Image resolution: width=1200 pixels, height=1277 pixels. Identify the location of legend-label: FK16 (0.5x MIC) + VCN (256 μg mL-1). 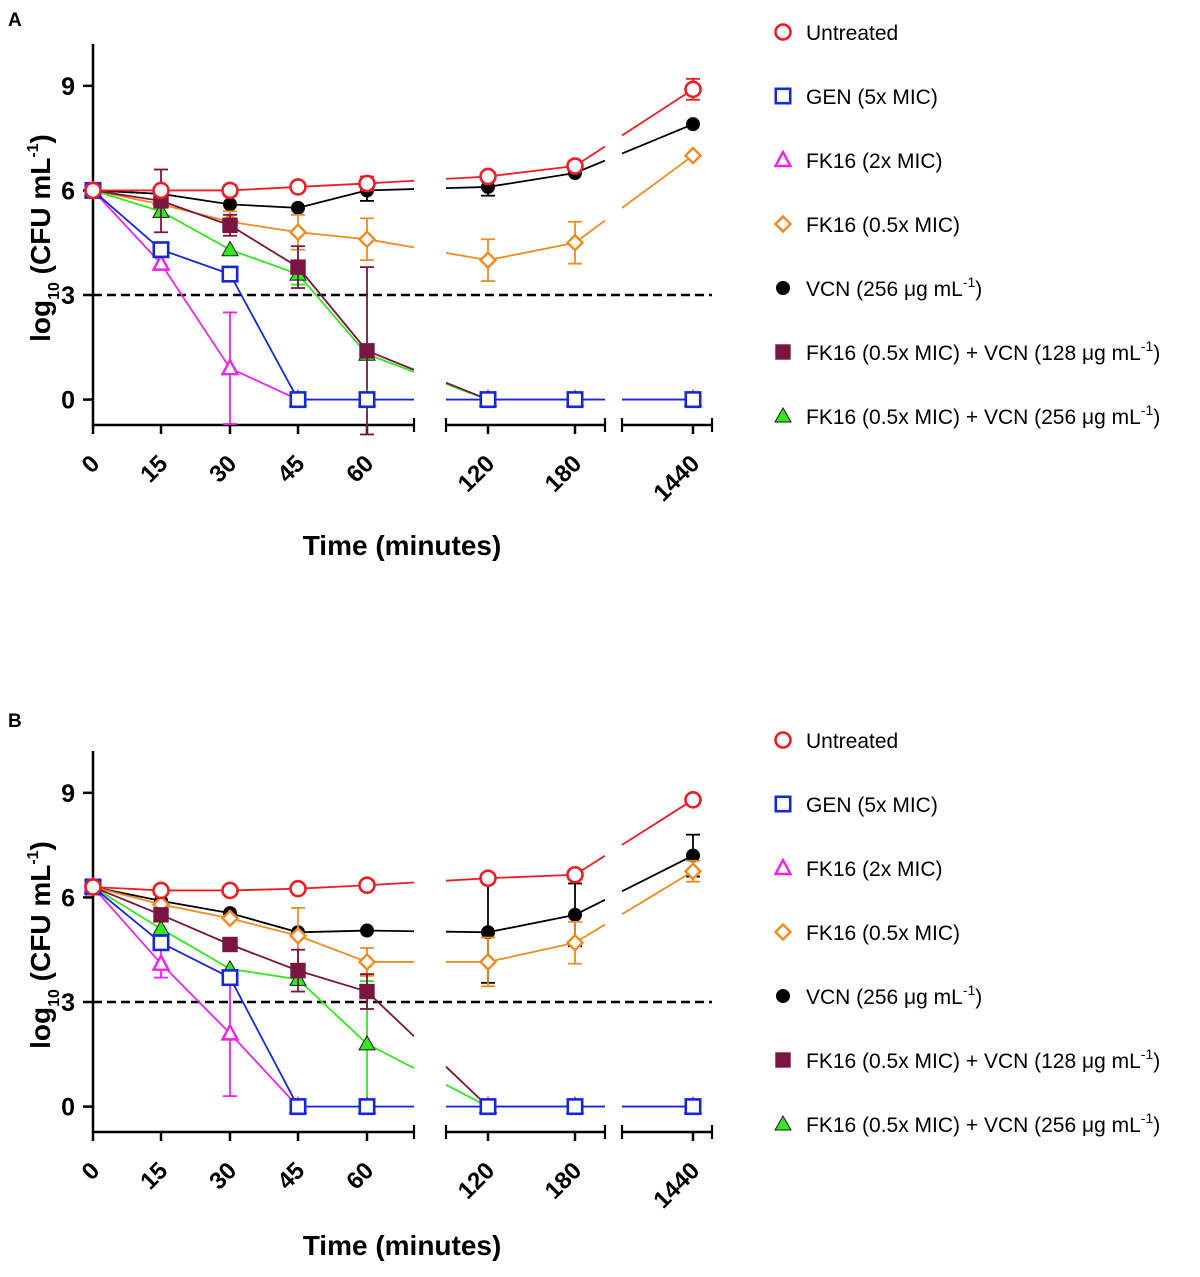
(983, 1123).